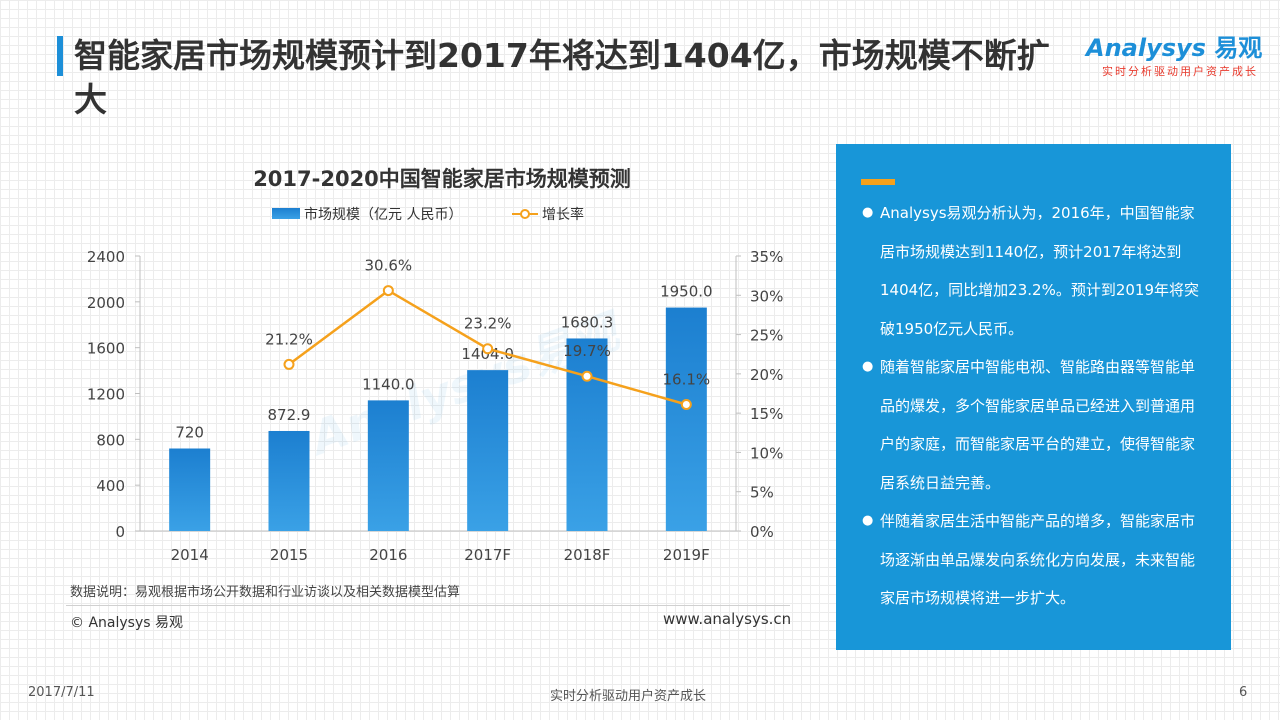 This screenshot has width=1280, height=720. I want to click on logo-name-en: Analysys, so click(1146, 48).